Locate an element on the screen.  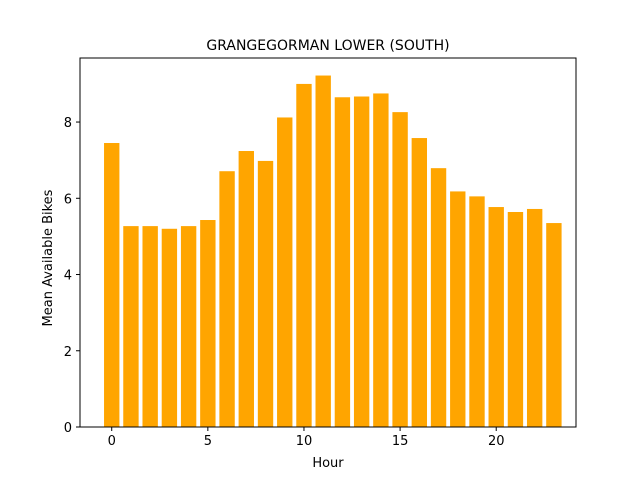
x-axis-label: Hour is located at coordinates (328, 463).